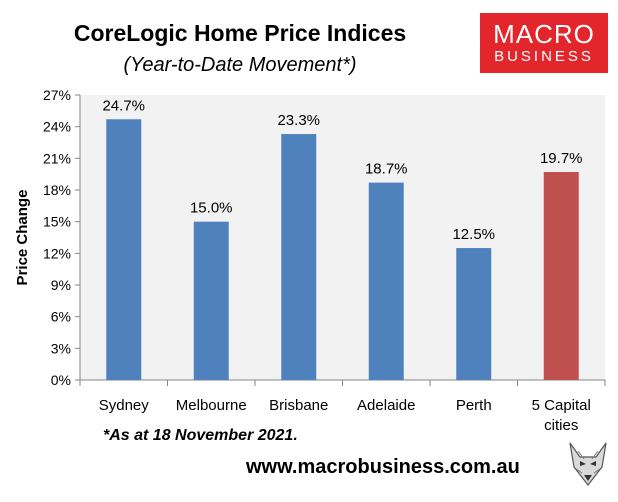  What do you see at coordinates (57, 158) in the screenshot?
I see `y-tick-label: 21%` at bounding box center [57, 158].